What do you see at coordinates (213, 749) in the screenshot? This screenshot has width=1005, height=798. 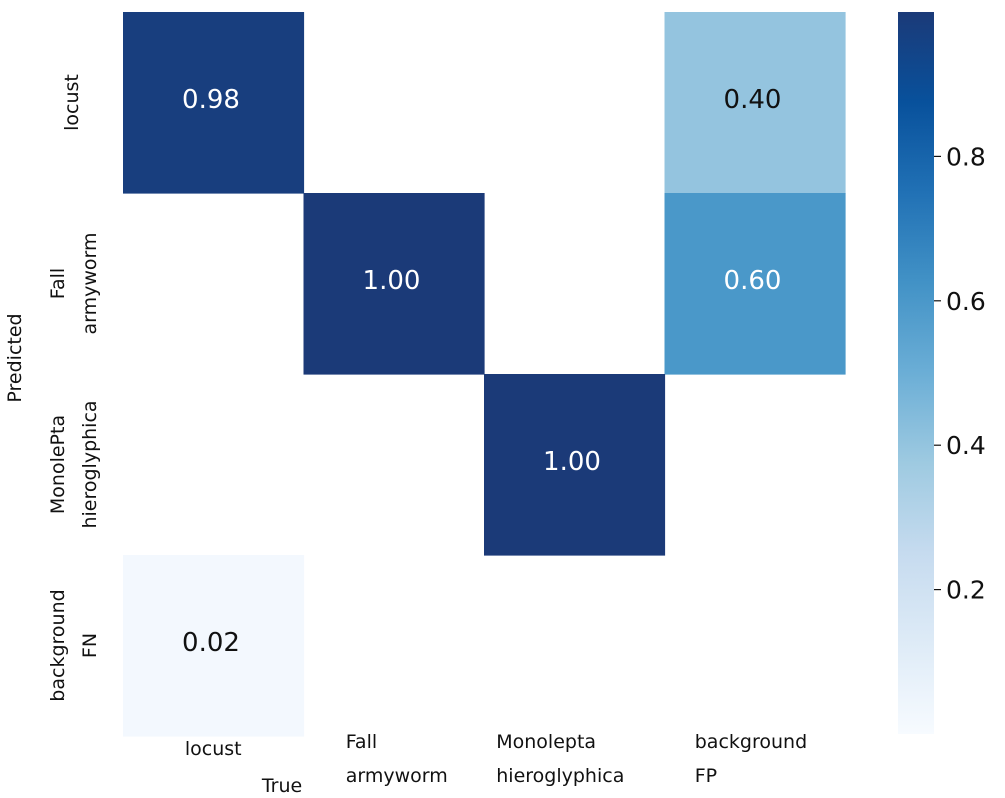 I see `x-tick-label: locust` at bounding box center [213, 749].